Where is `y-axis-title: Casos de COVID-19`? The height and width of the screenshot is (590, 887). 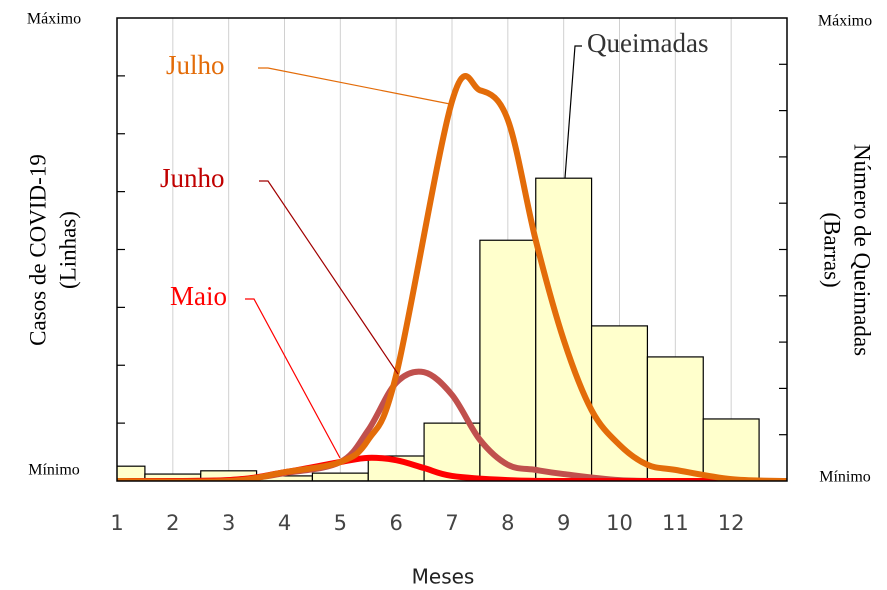
y-axis-title: Casos de COVID-19 is located at coordinates (37, 250).